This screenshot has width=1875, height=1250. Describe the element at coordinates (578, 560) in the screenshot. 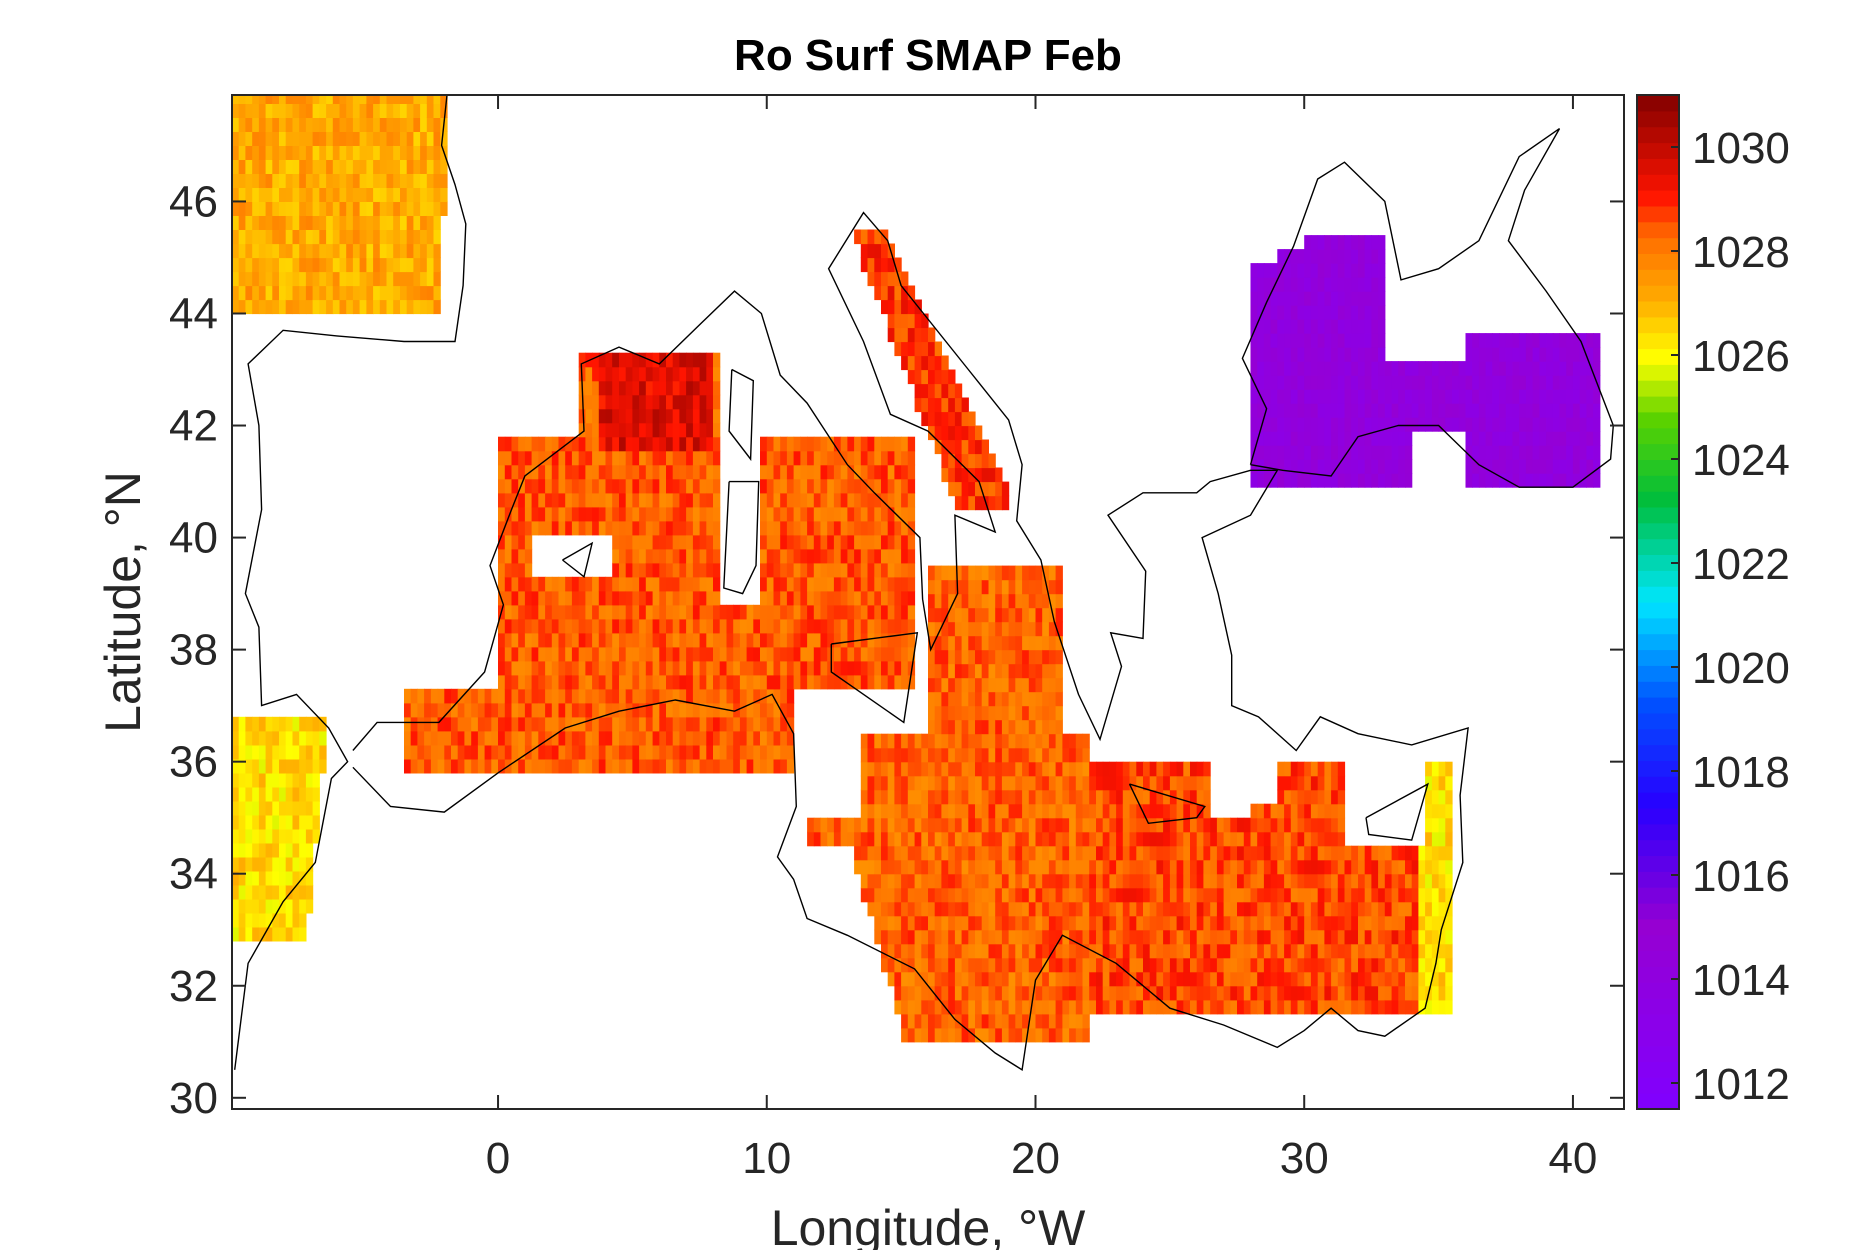

I see `coastline-path` at that location.